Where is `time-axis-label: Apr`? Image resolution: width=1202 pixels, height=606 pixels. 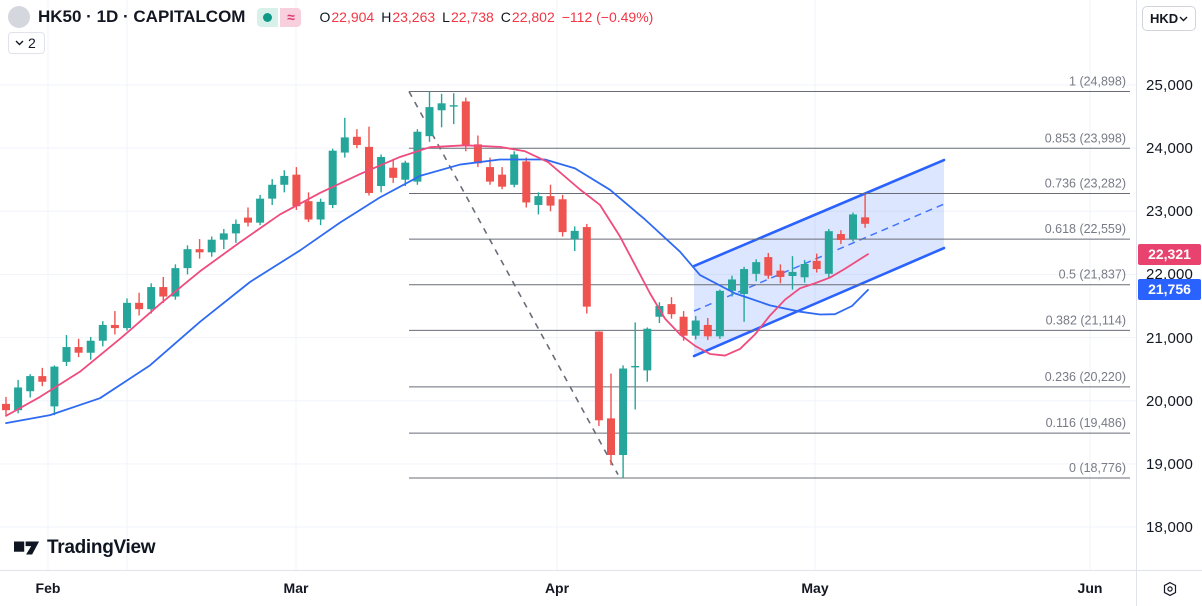 time-axis-label: Apr is located at coordinates (557, 588).